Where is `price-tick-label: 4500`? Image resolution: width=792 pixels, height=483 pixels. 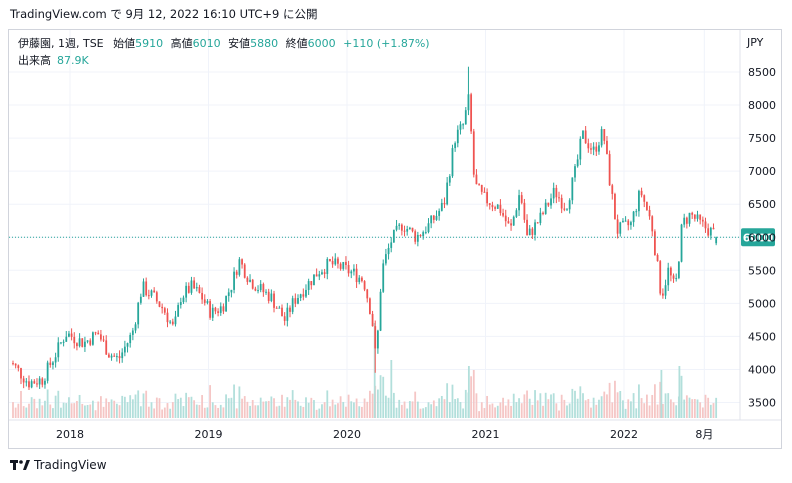
price-tick-label: 4500 is located at coordinates (762, 336).